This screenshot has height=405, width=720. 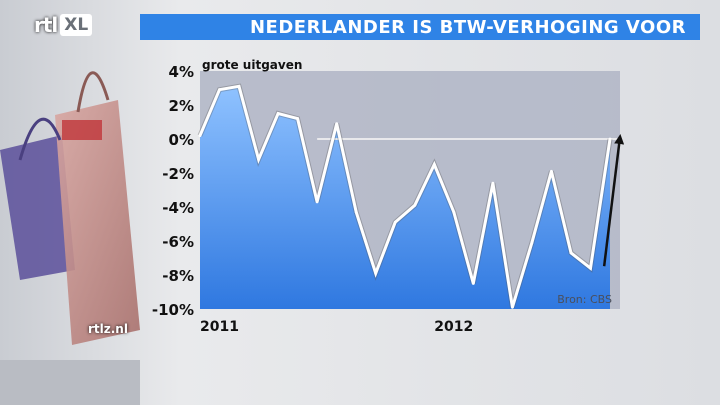 What do you see at coordinates (219, 327) in the screenshot?
I see `x-tick-label: 2011` at bounding box center [219, 327].